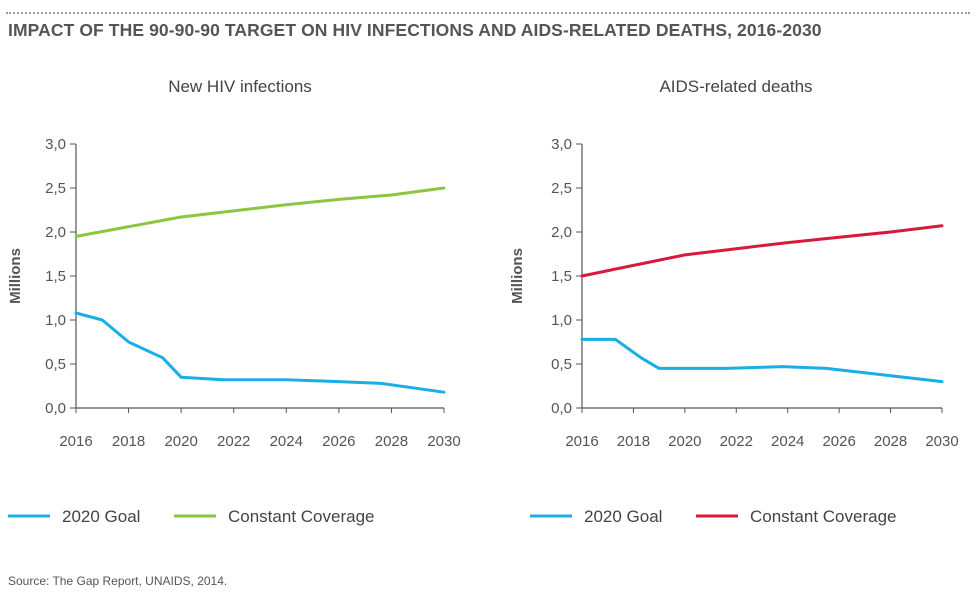 The height and width of the screenshot is (600, 976). Describe the element at coordinates (488, 13) in the screenshot. I see `top-dotted-rule` at that location.